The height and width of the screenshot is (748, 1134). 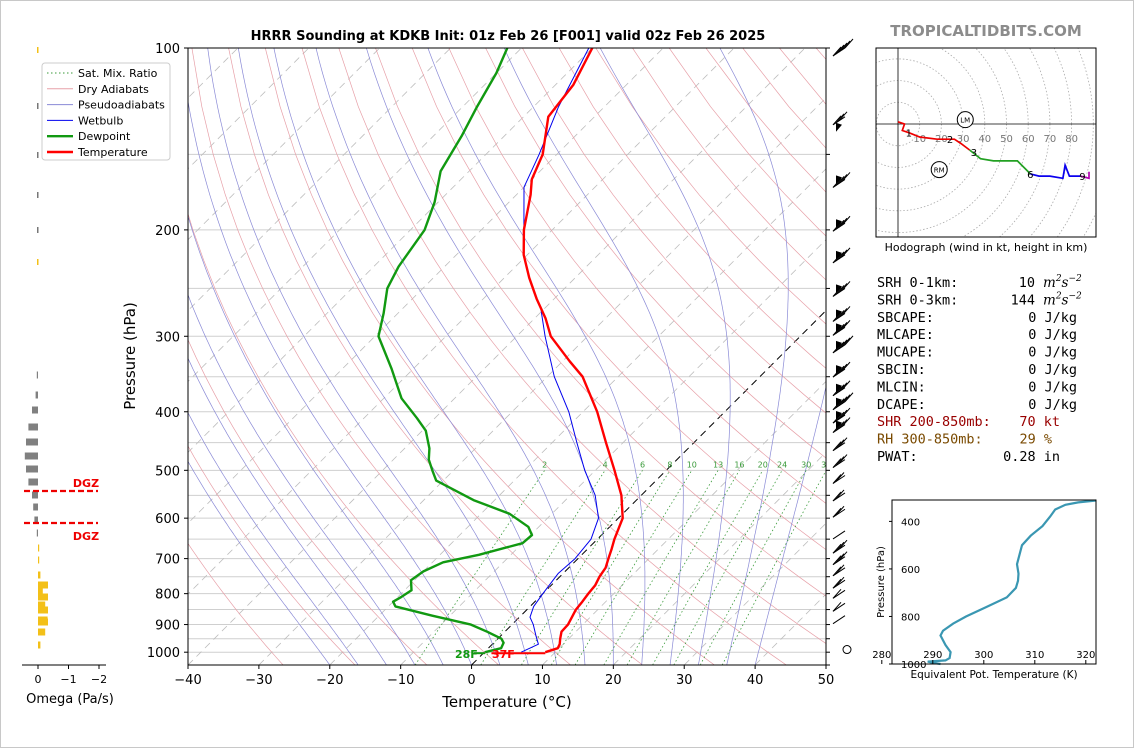 I want to click on theta-e-ytick-label: 600, so click(x=910, y=570).